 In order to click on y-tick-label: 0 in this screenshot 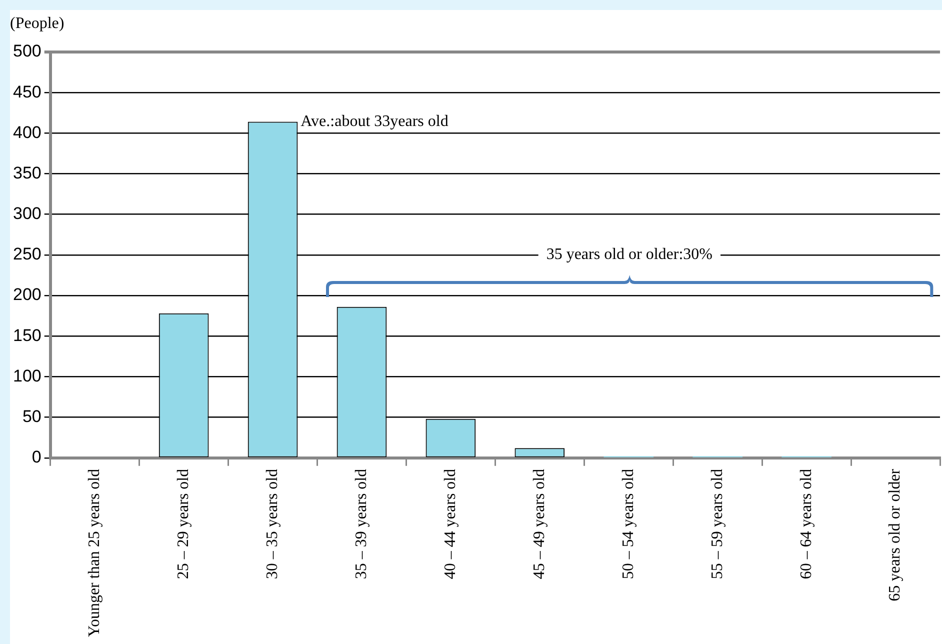, I will do `click(37, 457)`.